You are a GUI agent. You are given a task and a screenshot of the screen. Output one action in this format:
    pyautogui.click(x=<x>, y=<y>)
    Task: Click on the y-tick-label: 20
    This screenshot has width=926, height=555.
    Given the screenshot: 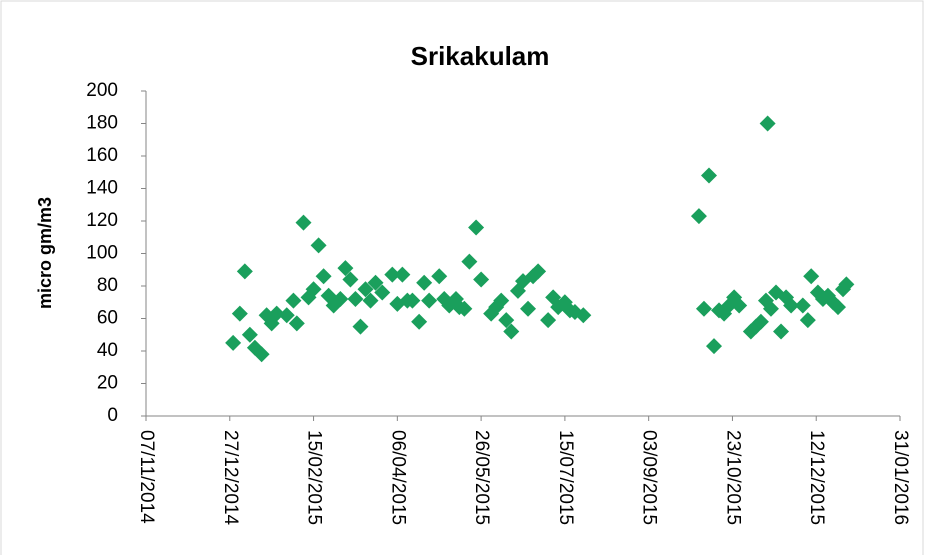 What is the action you would take?
    pyautogui.click(x=107, y=383)
    